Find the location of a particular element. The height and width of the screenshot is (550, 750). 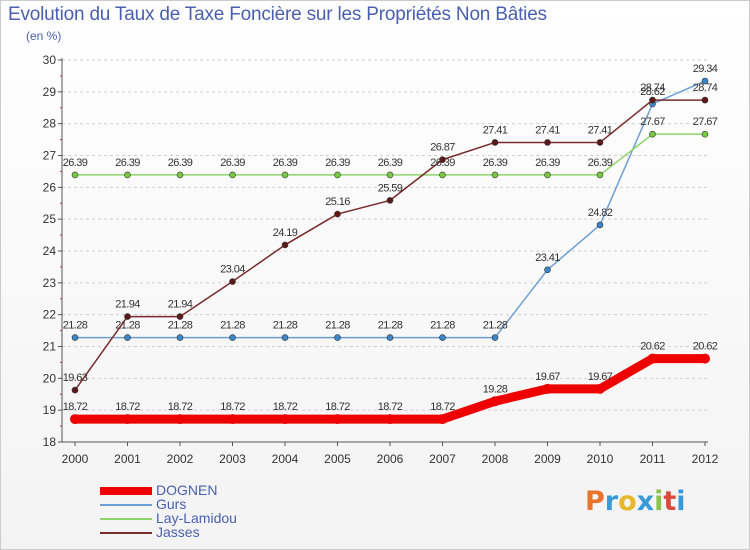

data-point-jasses-2000 is located at coordinates (75, 390).